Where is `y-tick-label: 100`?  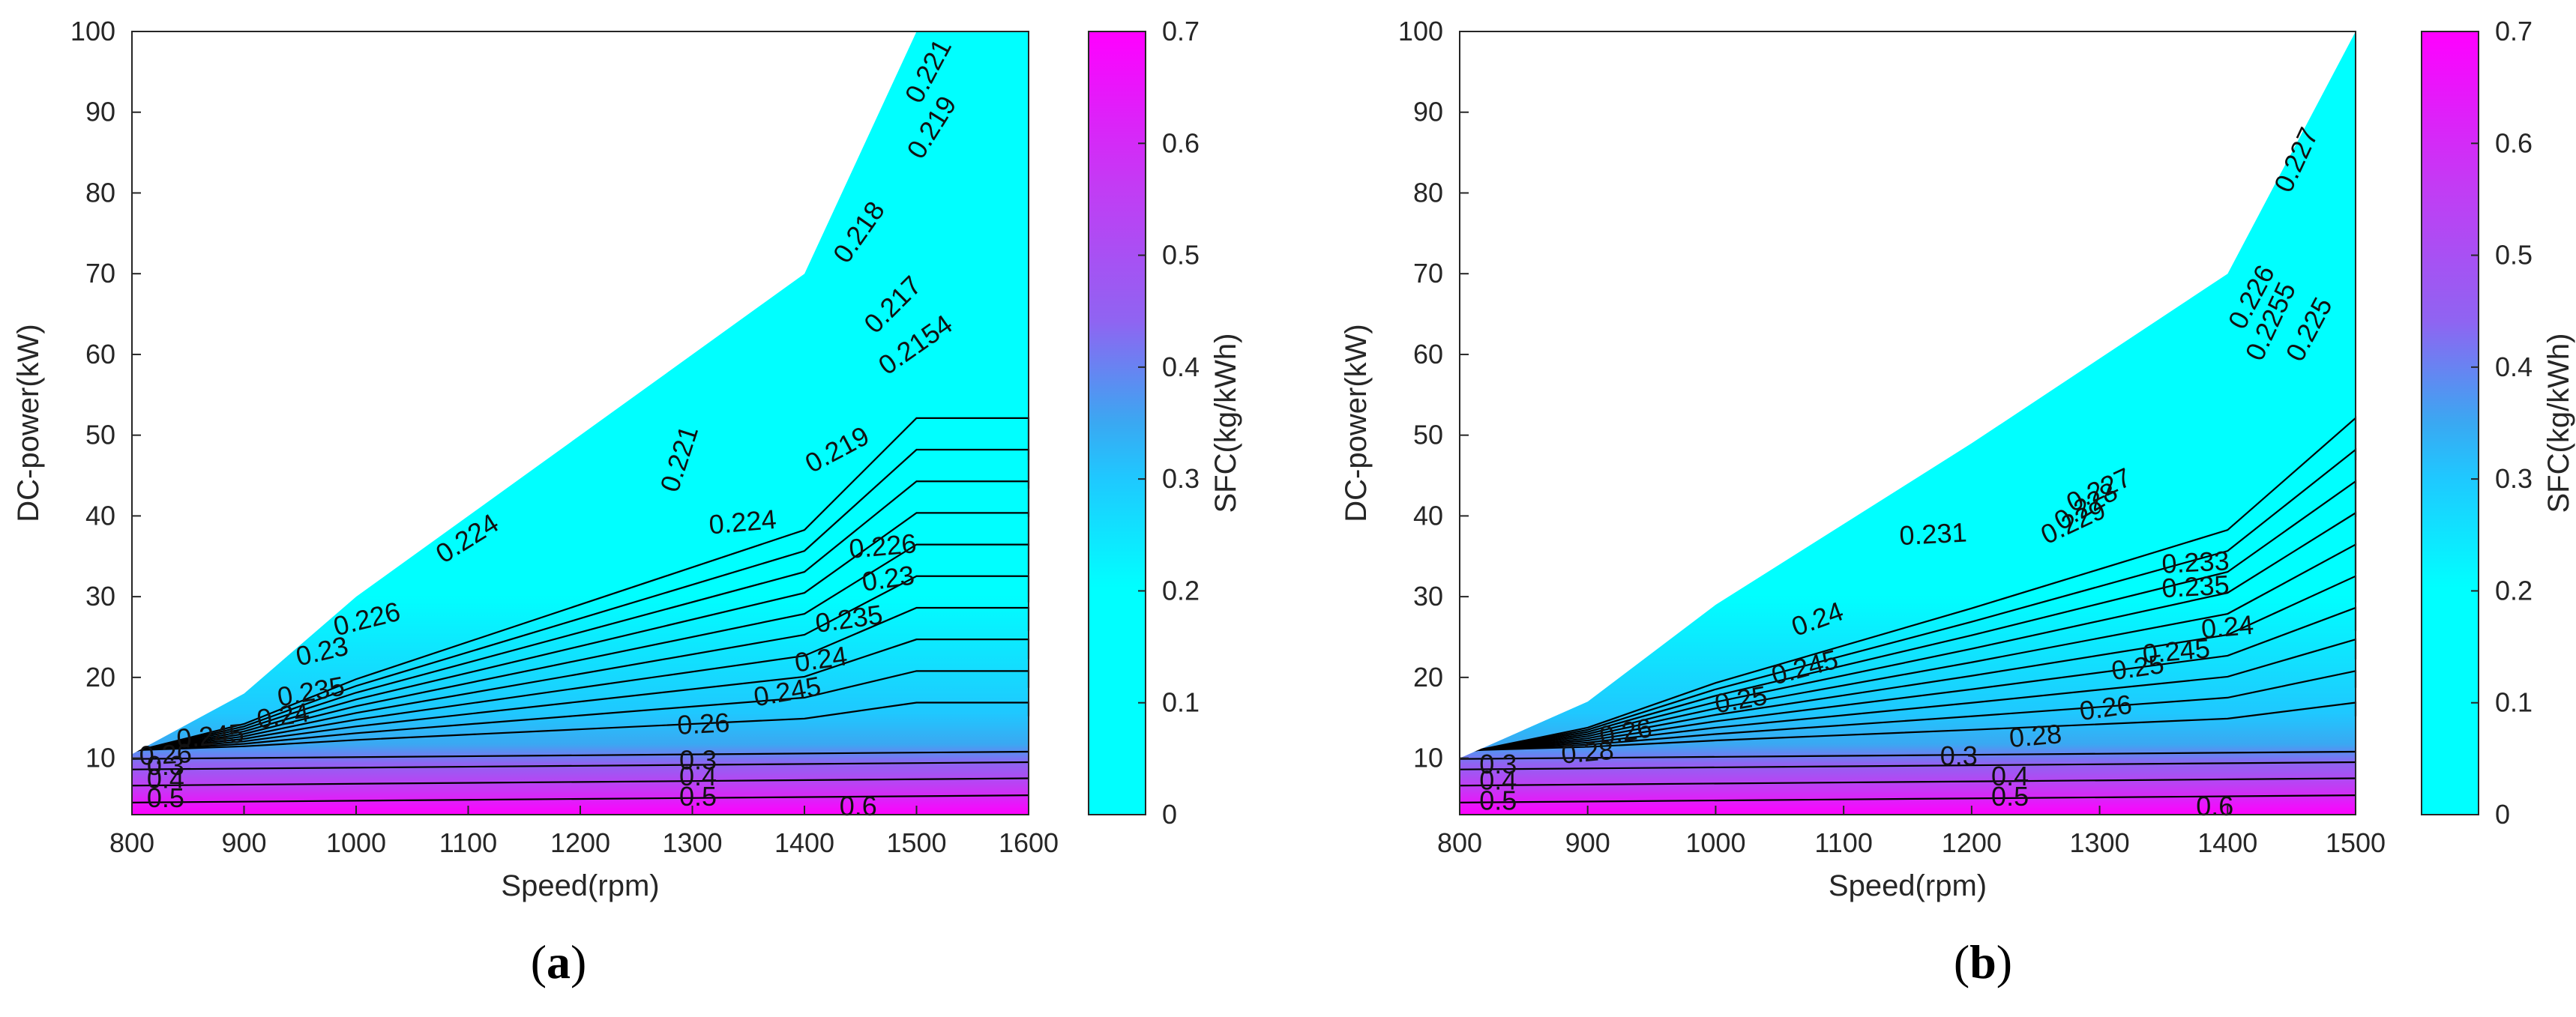 y-tick-label: 100 is located at coordinates (1420, 31).